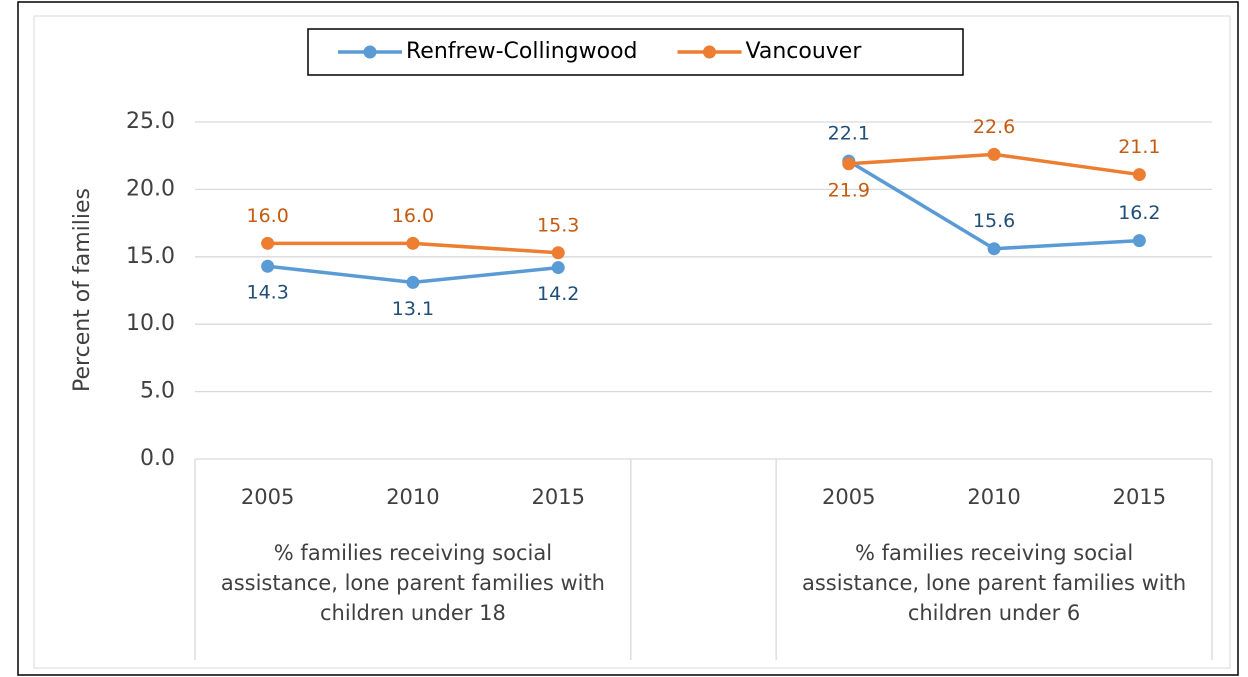 The image size is (1248, 677). I want to click on y-tick-label: 25.0, so click(150, 121).